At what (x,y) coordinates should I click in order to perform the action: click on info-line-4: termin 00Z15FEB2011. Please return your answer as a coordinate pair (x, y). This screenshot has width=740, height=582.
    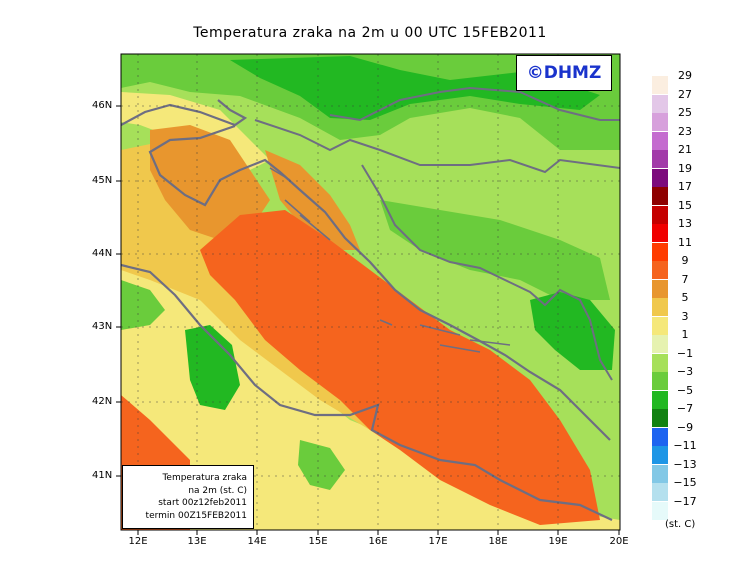
    Looking at the image, I should click on (196, 515).